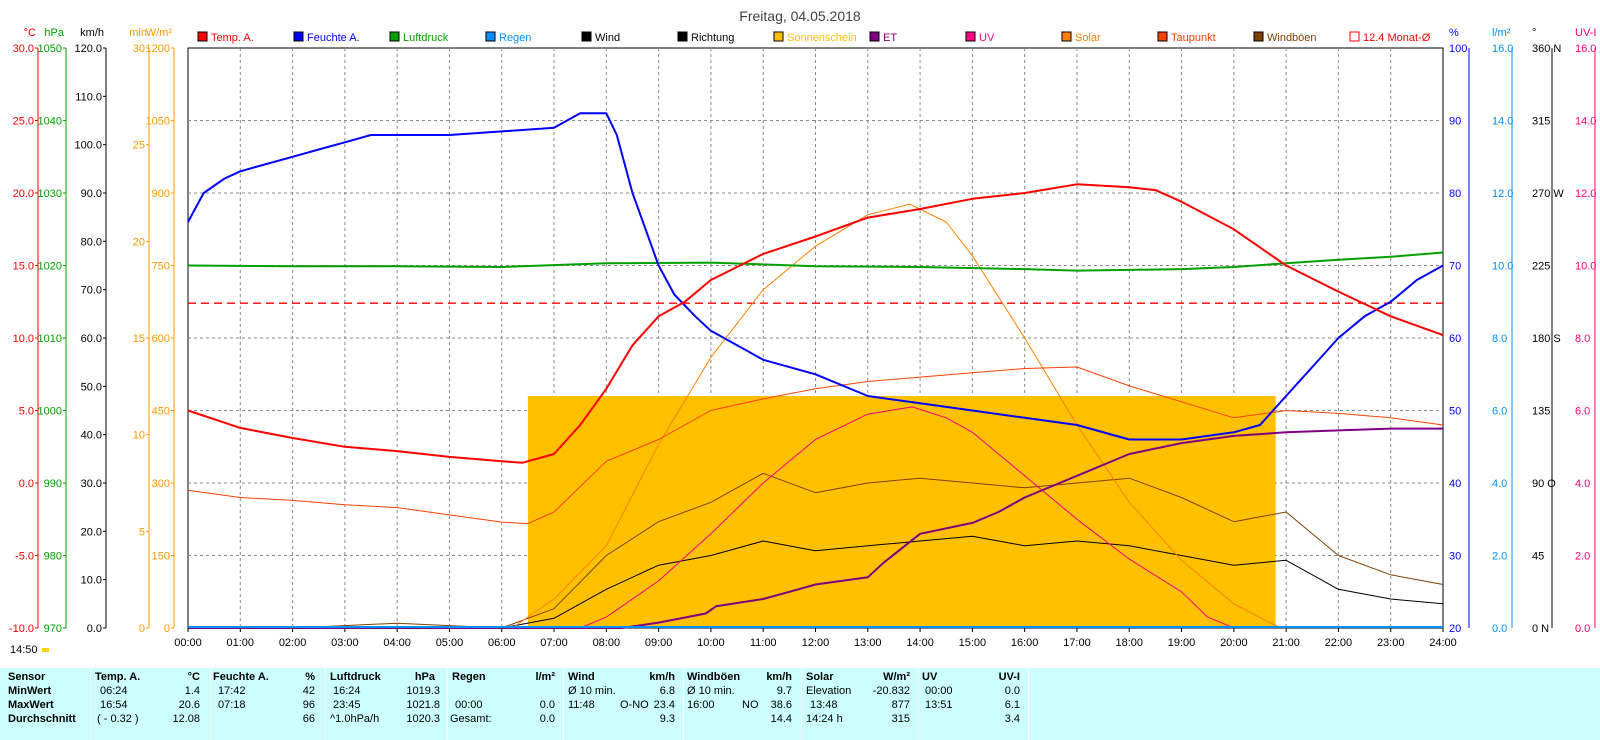  I want to click on left-axis-tick-label: 110.0, so click(88, 97).